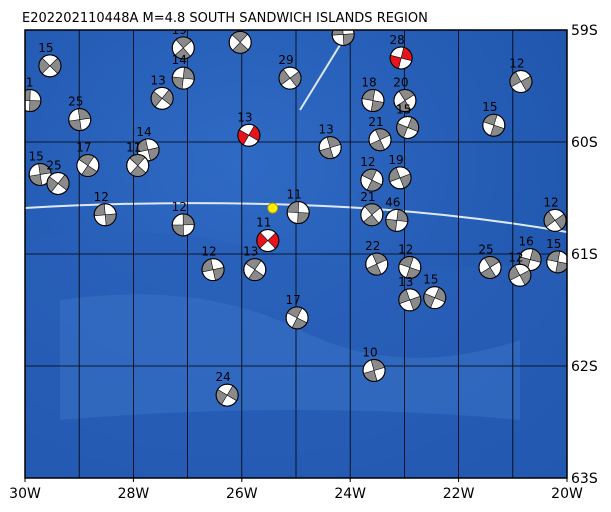 This screenshot has height=512, width=611. Describe the element at coordinates (392, 202) in the screenshot. I see `depth-label: 46` at that location.